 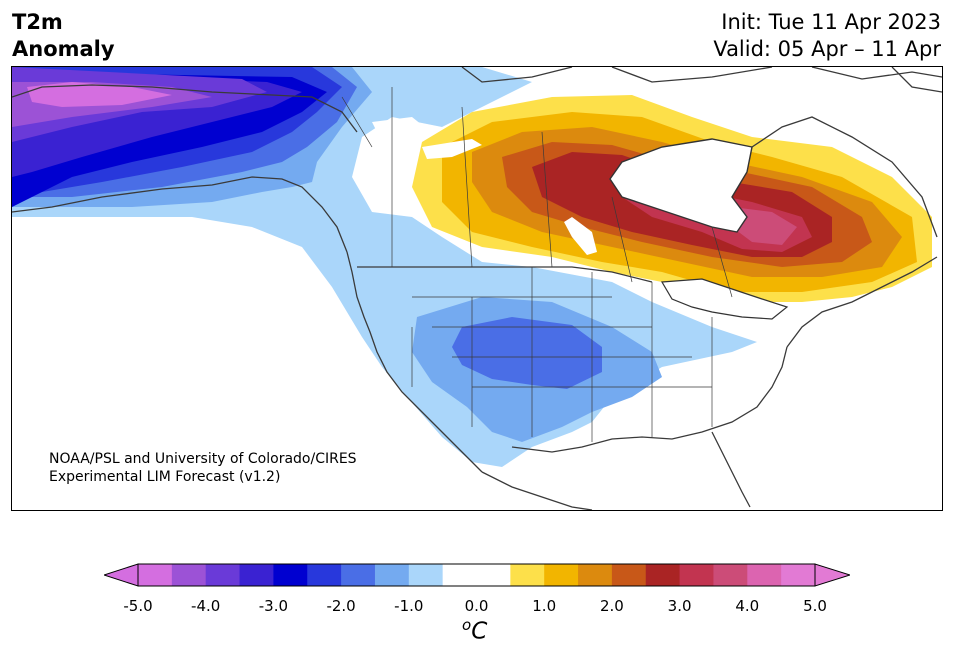 I want to click on alaska-coast, so click(x=185, y=108).